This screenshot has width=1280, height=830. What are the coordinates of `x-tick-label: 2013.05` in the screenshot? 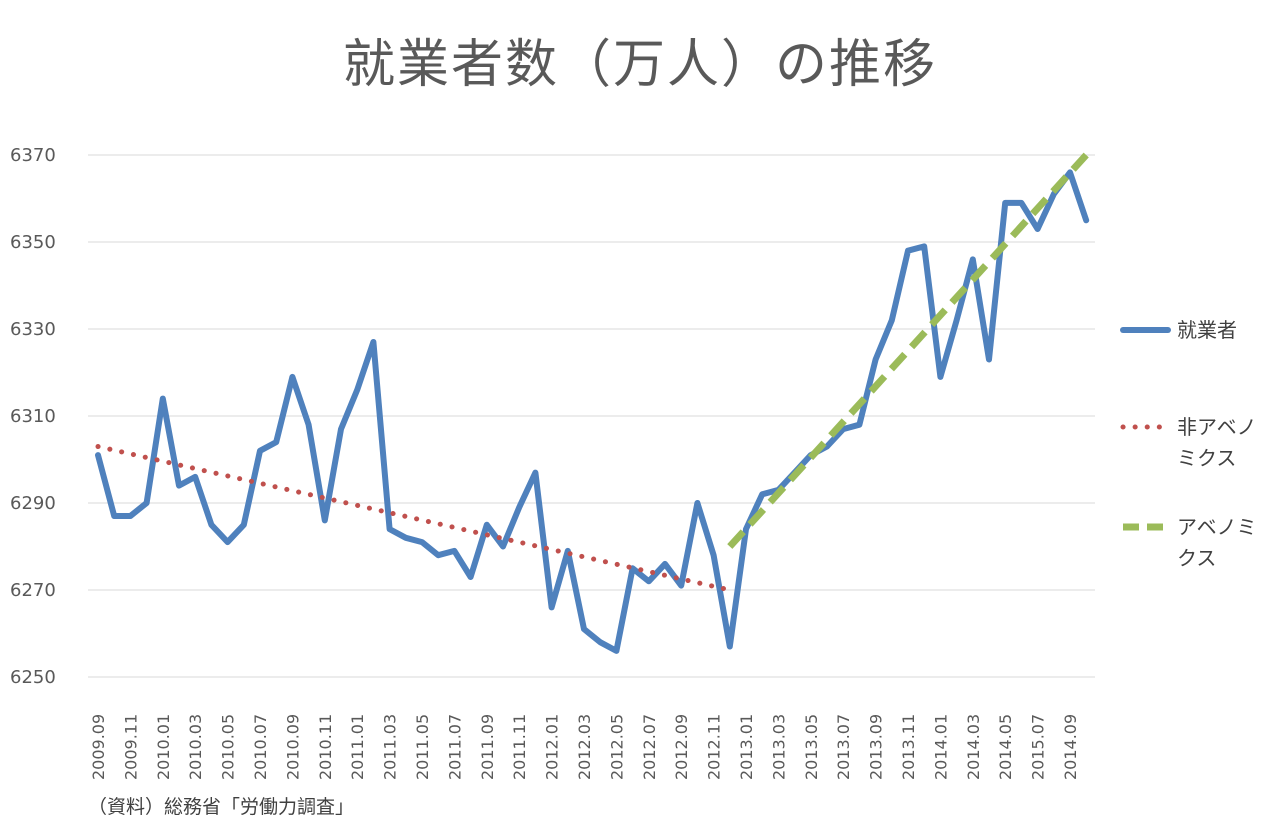 It's located at (811, 747).